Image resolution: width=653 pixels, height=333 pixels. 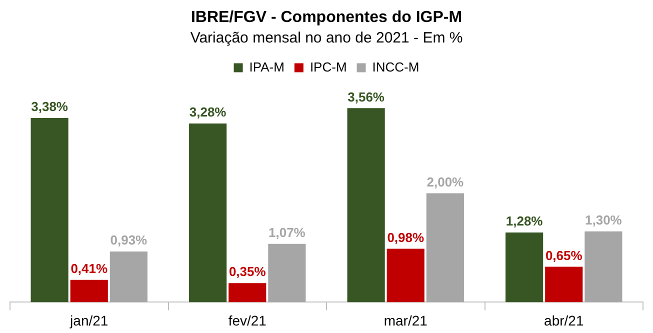 What do you see at coordinates (326, 17) in the screenshot?
I see `chart-title: IBRE/FGV - Componentes do IGP-M` at bounding box center [326, 17].